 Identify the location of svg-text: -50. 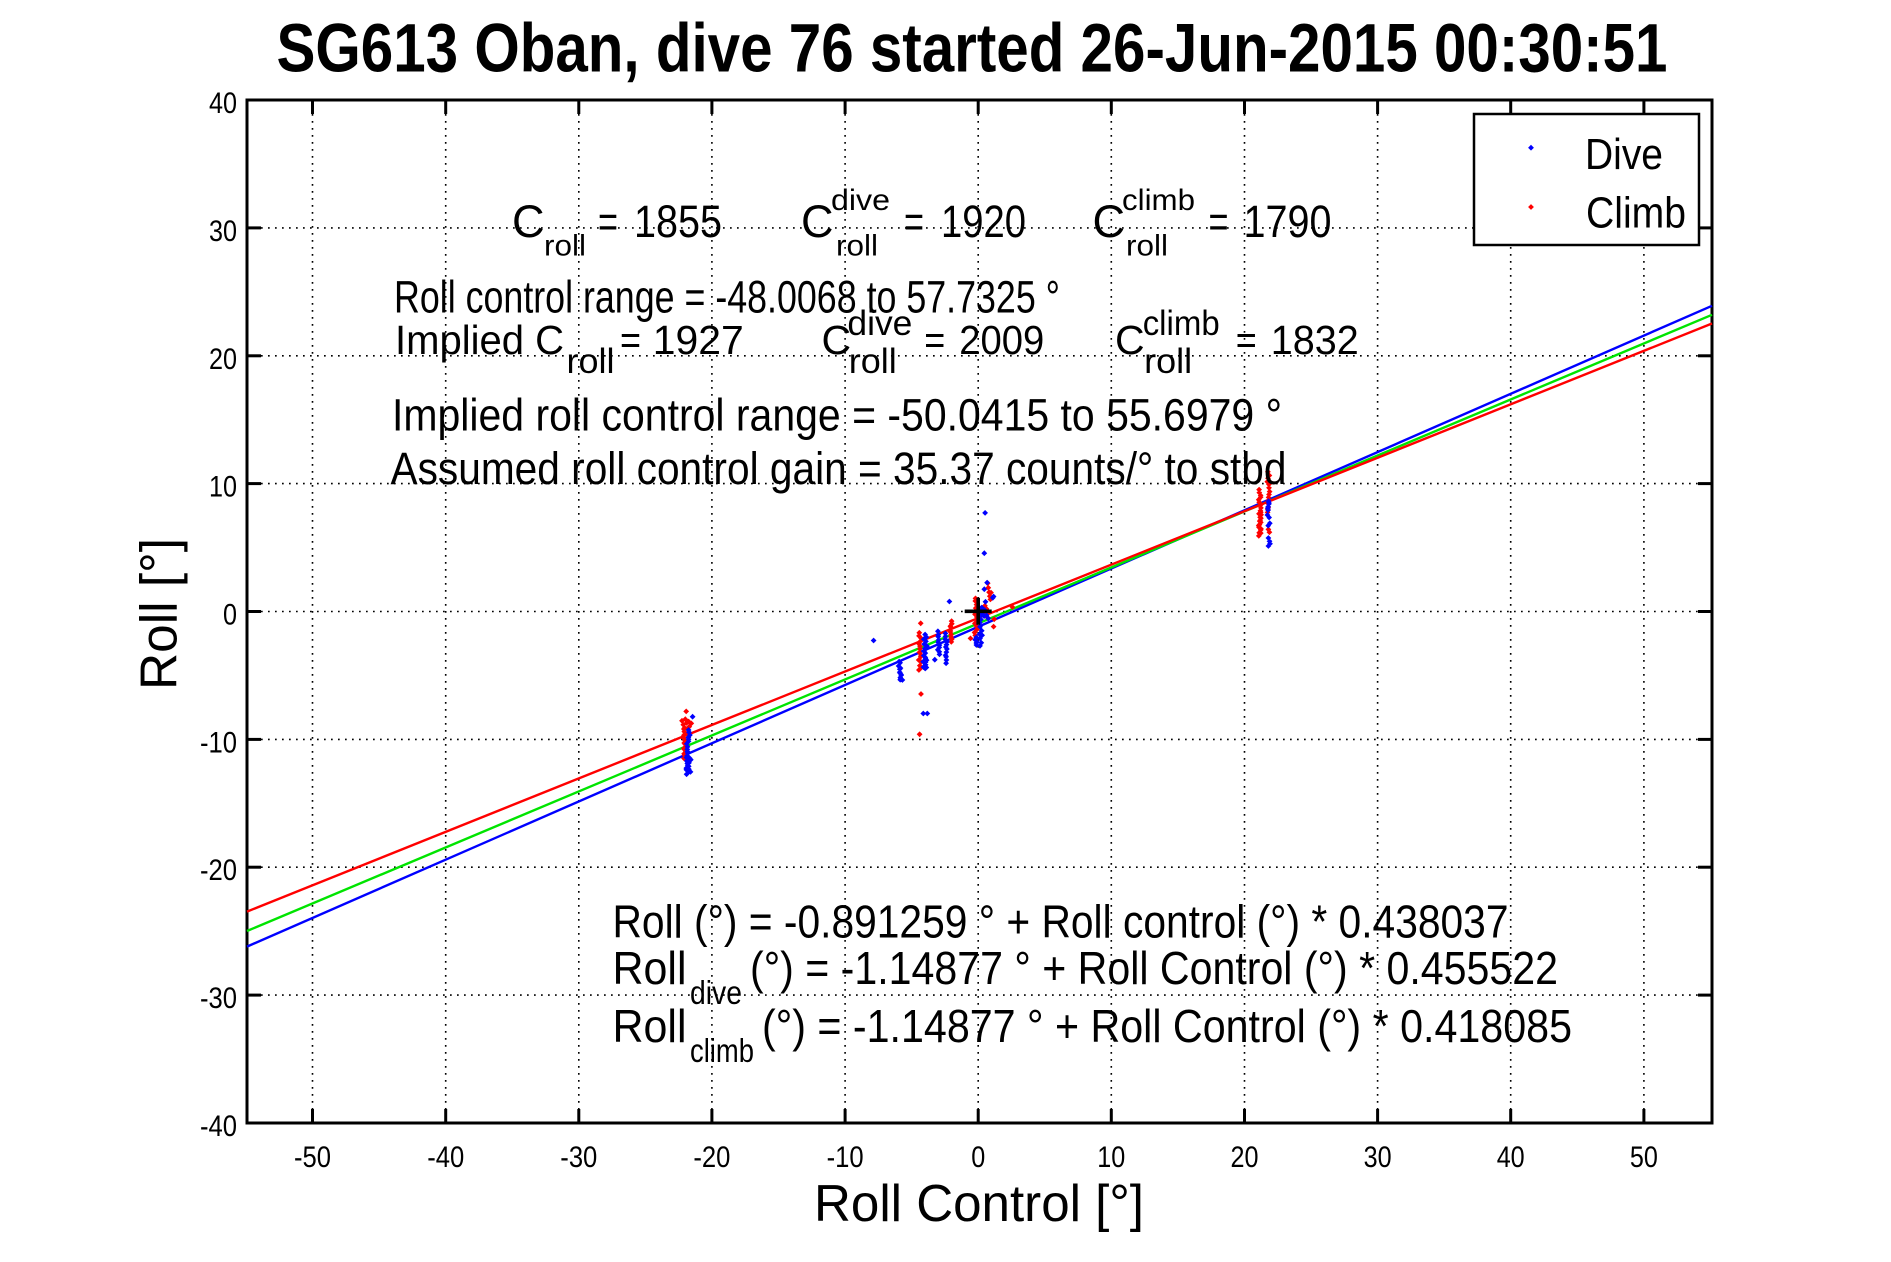
(312, 1157).